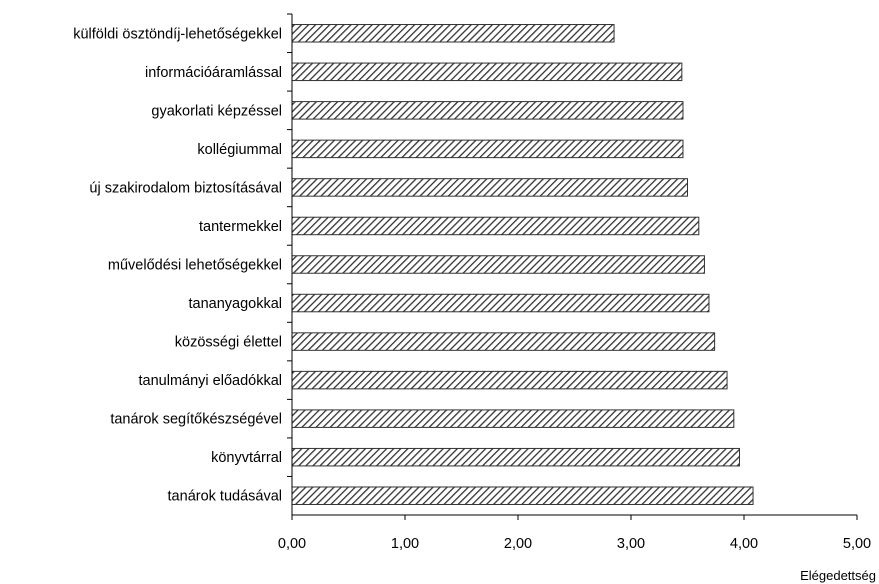 This screenshot has width=879, height=584. What do you see at coordinates (225, 497) in the screenshot?
I see `category-label: tanárok tudásával` at bounding box center [225, 497].